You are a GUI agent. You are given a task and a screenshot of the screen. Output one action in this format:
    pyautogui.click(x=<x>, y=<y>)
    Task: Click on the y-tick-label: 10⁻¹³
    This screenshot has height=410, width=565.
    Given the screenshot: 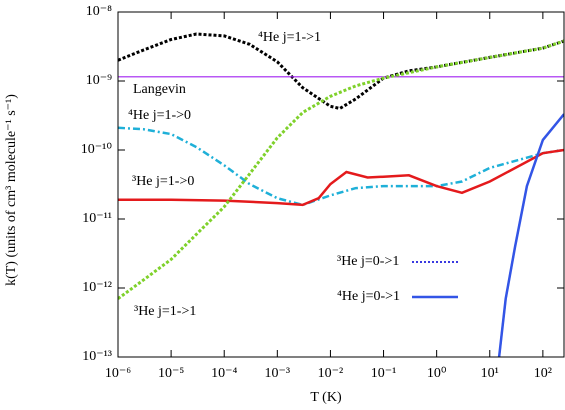 What is the action you would take?
    pyautogui.click(x=97, y=356)
    